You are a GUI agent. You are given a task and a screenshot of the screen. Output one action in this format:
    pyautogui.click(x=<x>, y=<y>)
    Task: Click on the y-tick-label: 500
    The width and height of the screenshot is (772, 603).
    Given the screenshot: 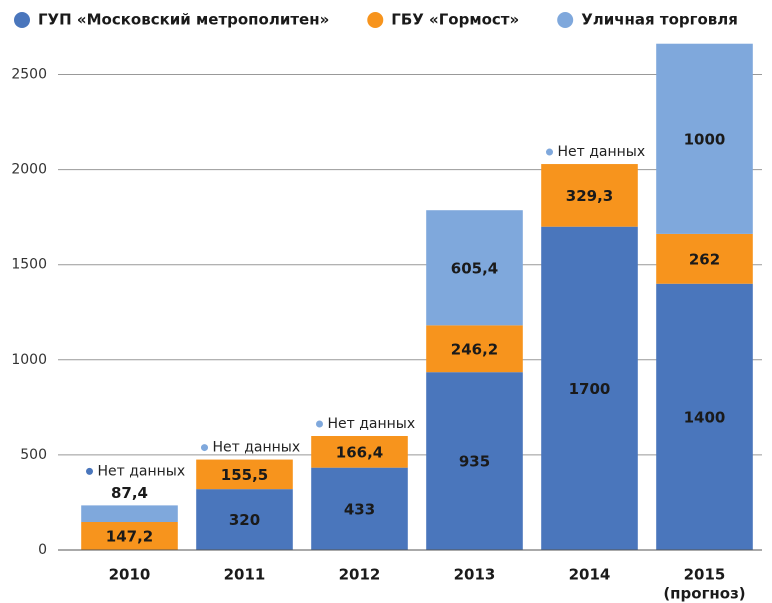 What is the action you would take?
    pyautogui.click(x=33, y=455)
    